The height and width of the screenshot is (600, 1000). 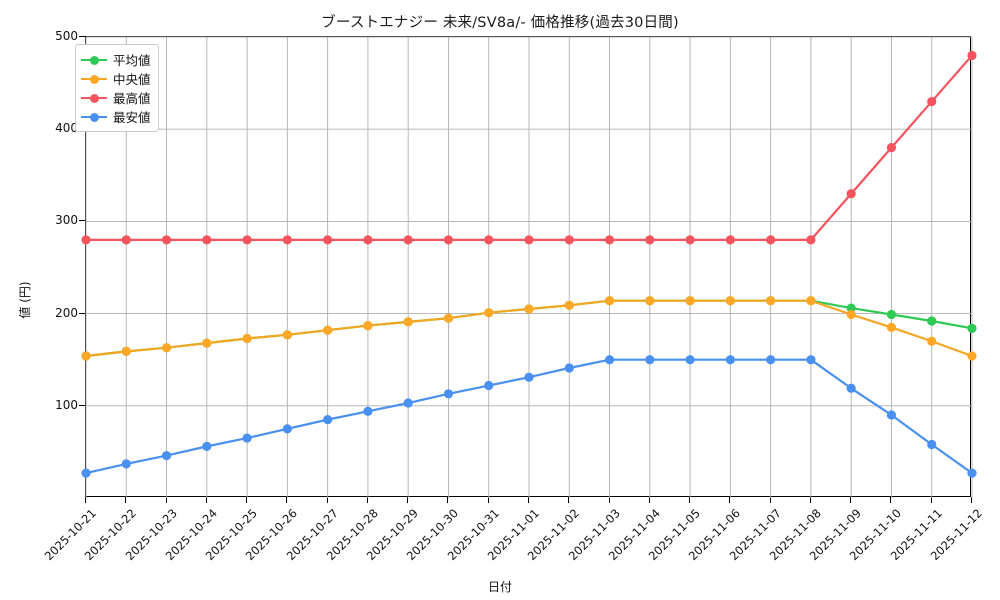 I want to click on page-title: ブーストエナジー 未来/SV8a/- 価格推移(過去30日間), so click(x=500, y=23).